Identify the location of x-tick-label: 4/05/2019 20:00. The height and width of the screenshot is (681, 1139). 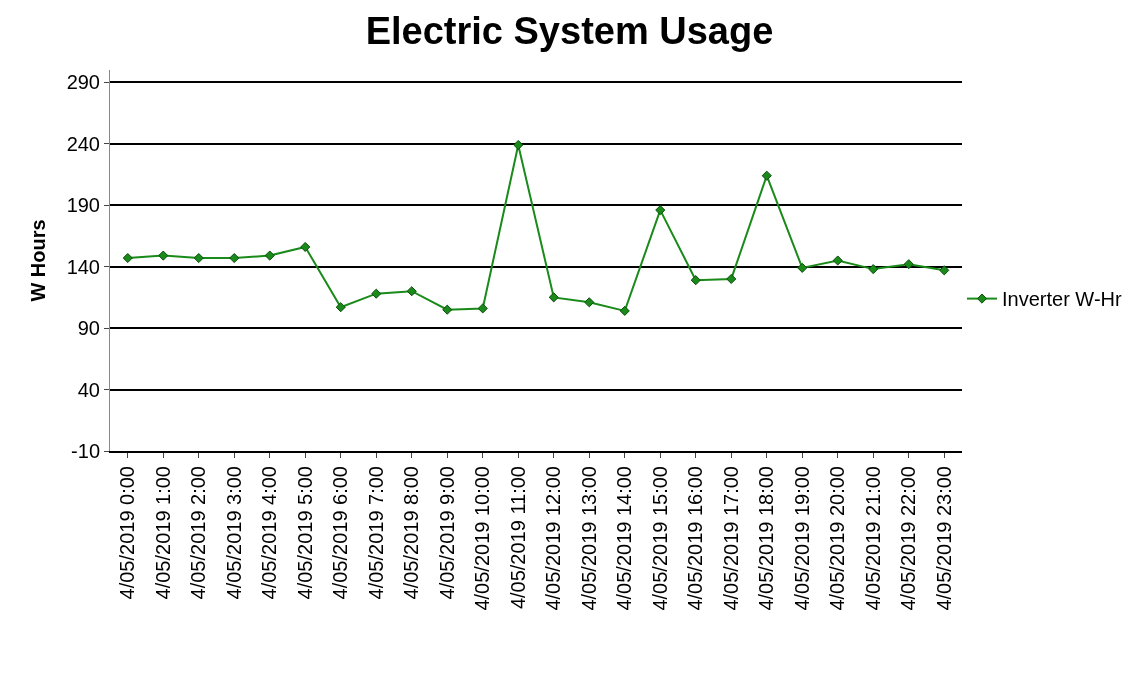
(837, 538).